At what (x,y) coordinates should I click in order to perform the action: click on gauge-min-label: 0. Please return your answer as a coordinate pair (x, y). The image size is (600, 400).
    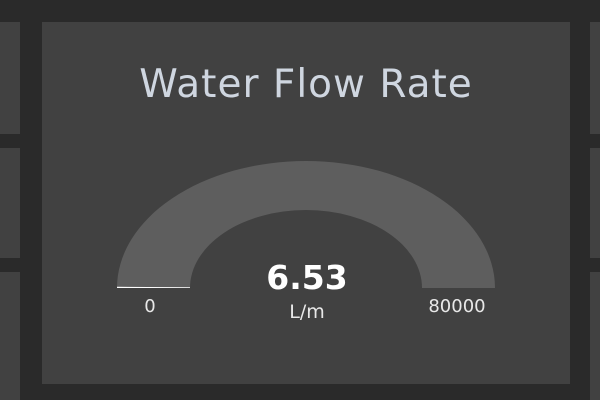
    Looking at the image, I should click on (150, 306).